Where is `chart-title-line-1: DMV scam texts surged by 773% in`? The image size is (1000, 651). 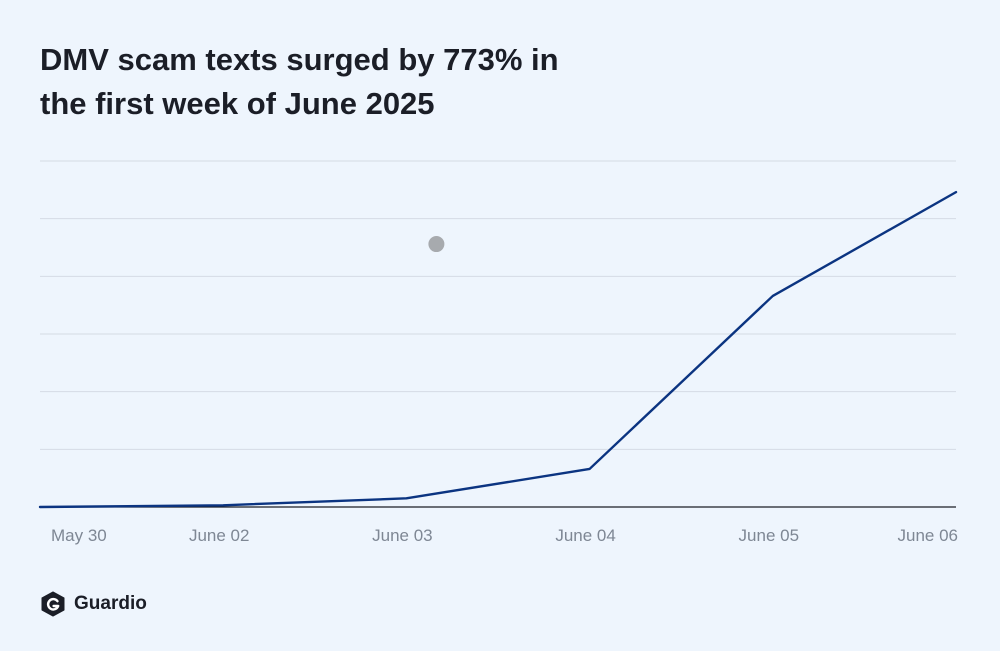 chart-title-line-1: DMV scam texts surged by 773% in is located at coordinates (299, 59).